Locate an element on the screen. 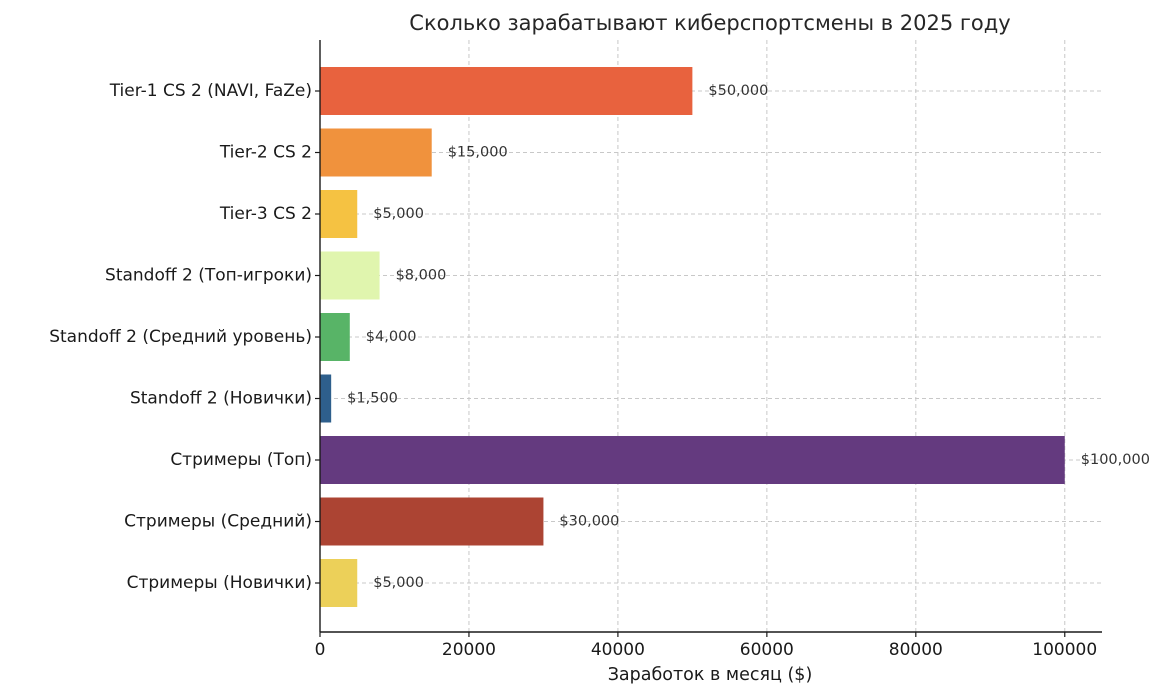  x-tick-label: 60000 is located at coordinates (767, 650).